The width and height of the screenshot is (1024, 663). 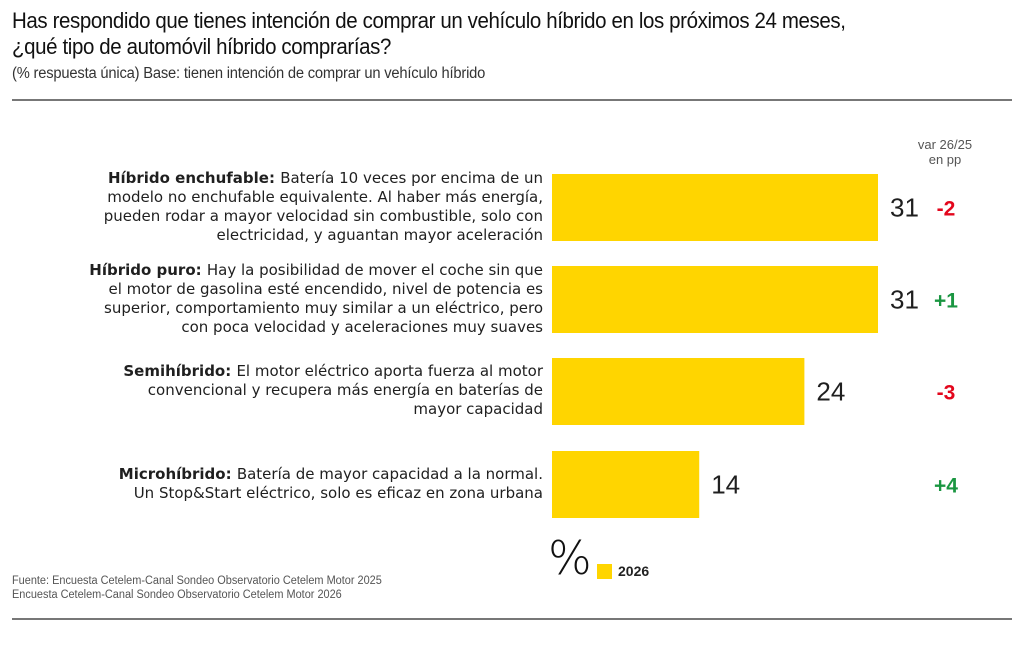 I want to click on bar-value-label: 24, so click(x=830, y=392).